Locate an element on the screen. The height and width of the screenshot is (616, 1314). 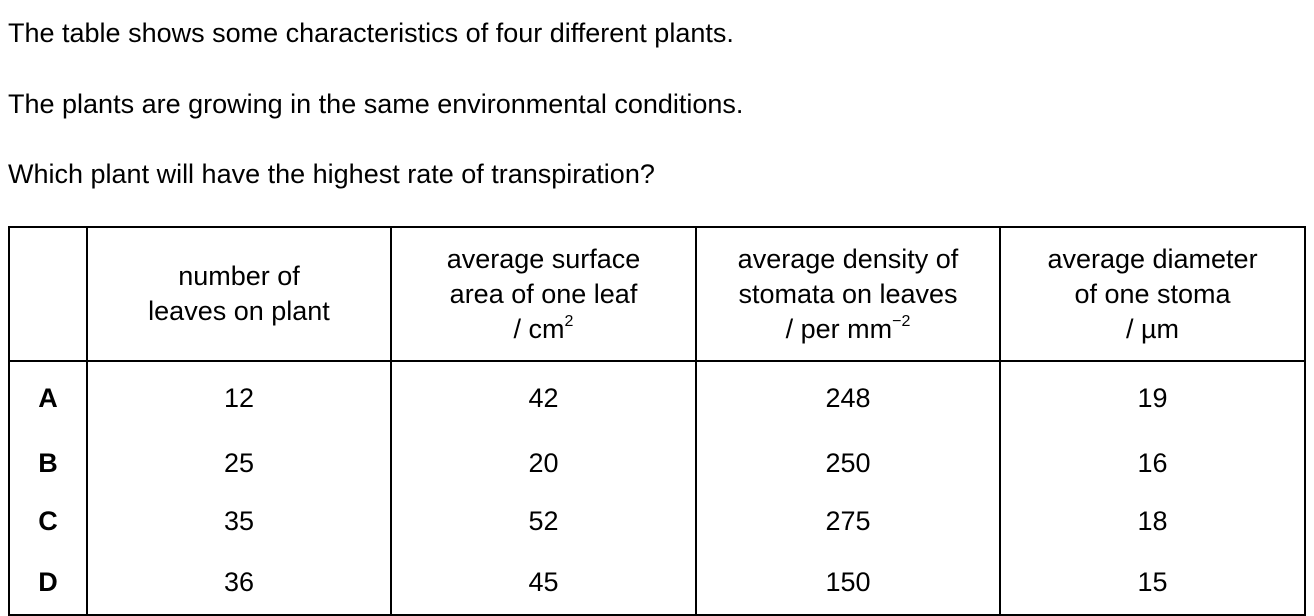
table-cell: 248 is located at coordinates (848, 397).